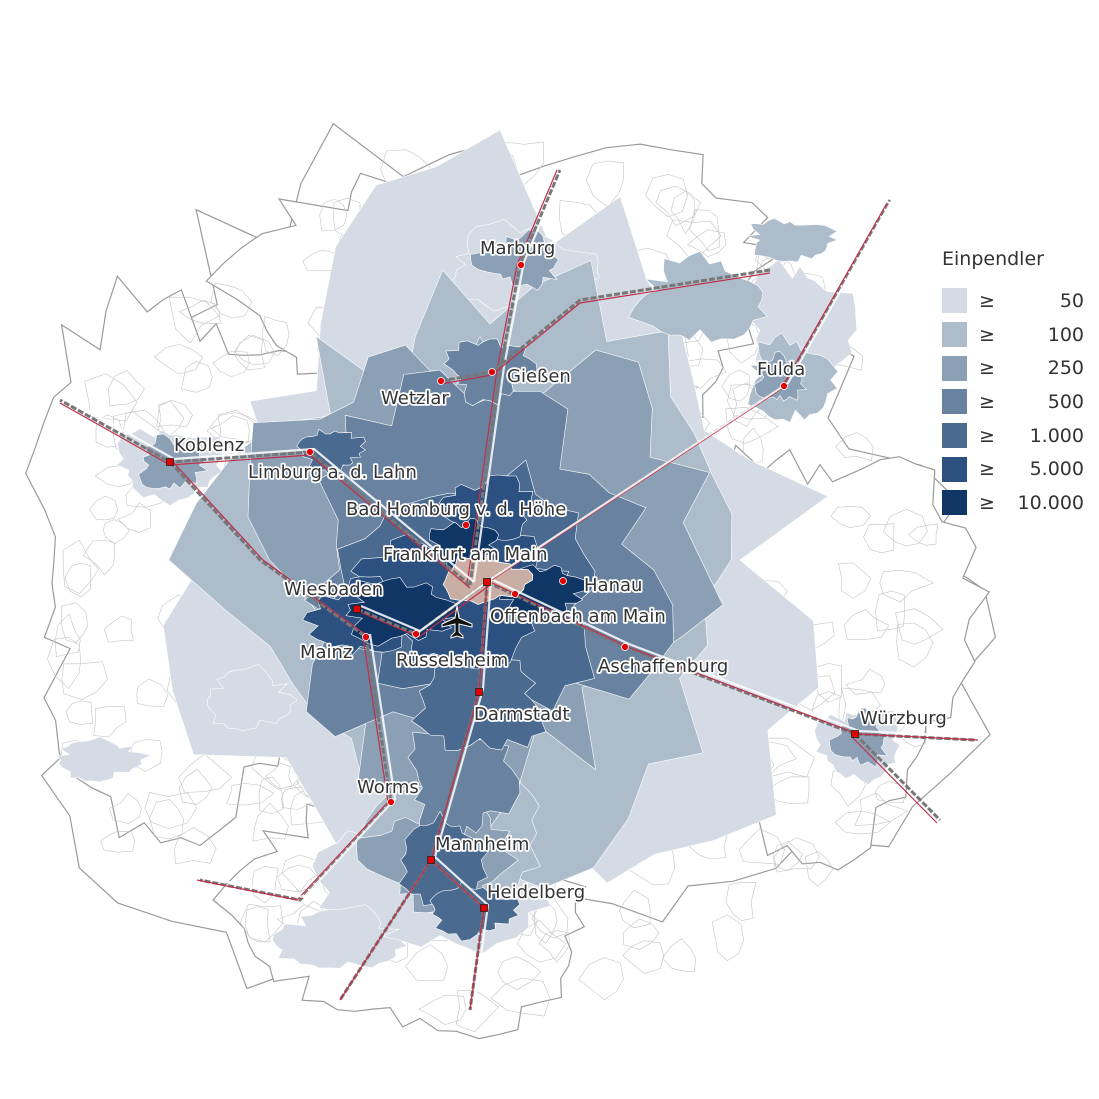  What do you see at coordinates (332, 466) in the screenshot?
I see `city: Limburg a. d. Lahn` at bounding box center [332, 466].